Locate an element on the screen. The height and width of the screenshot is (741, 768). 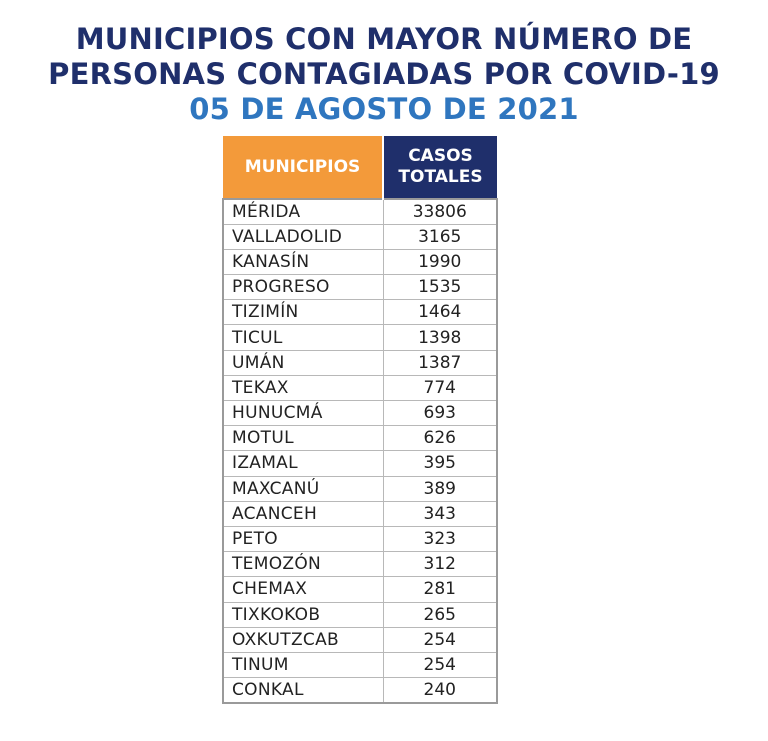
table-row: KANASÍN 1990 is located at coordinates (360, 262).